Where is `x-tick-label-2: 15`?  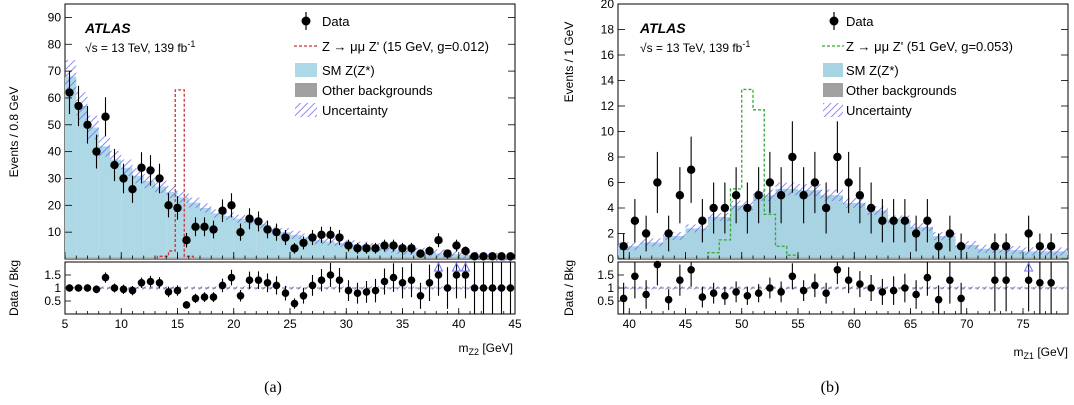 x-tick-label-2: 15 is located at coordinates (178, 324).